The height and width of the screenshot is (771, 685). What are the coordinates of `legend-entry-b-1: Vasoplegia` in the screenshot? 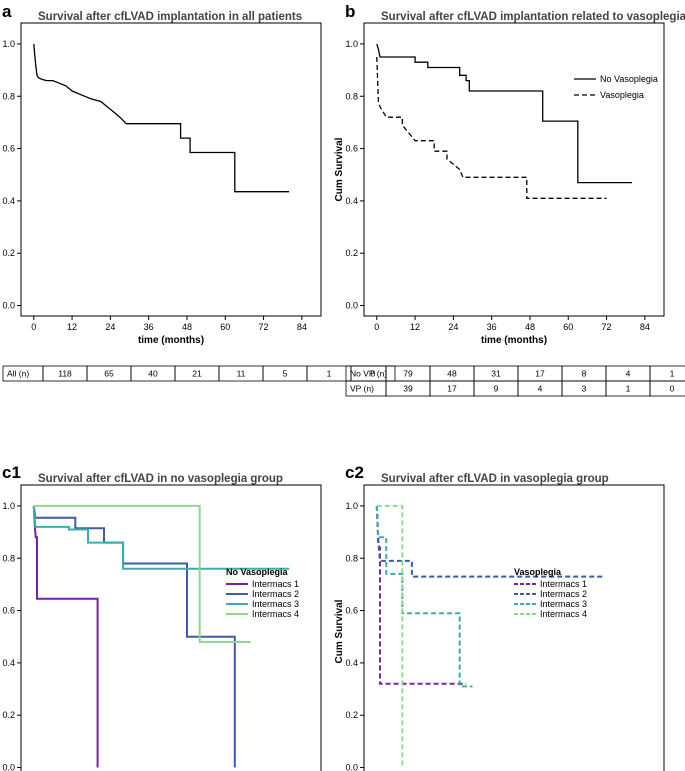 It's located at (622, 95).